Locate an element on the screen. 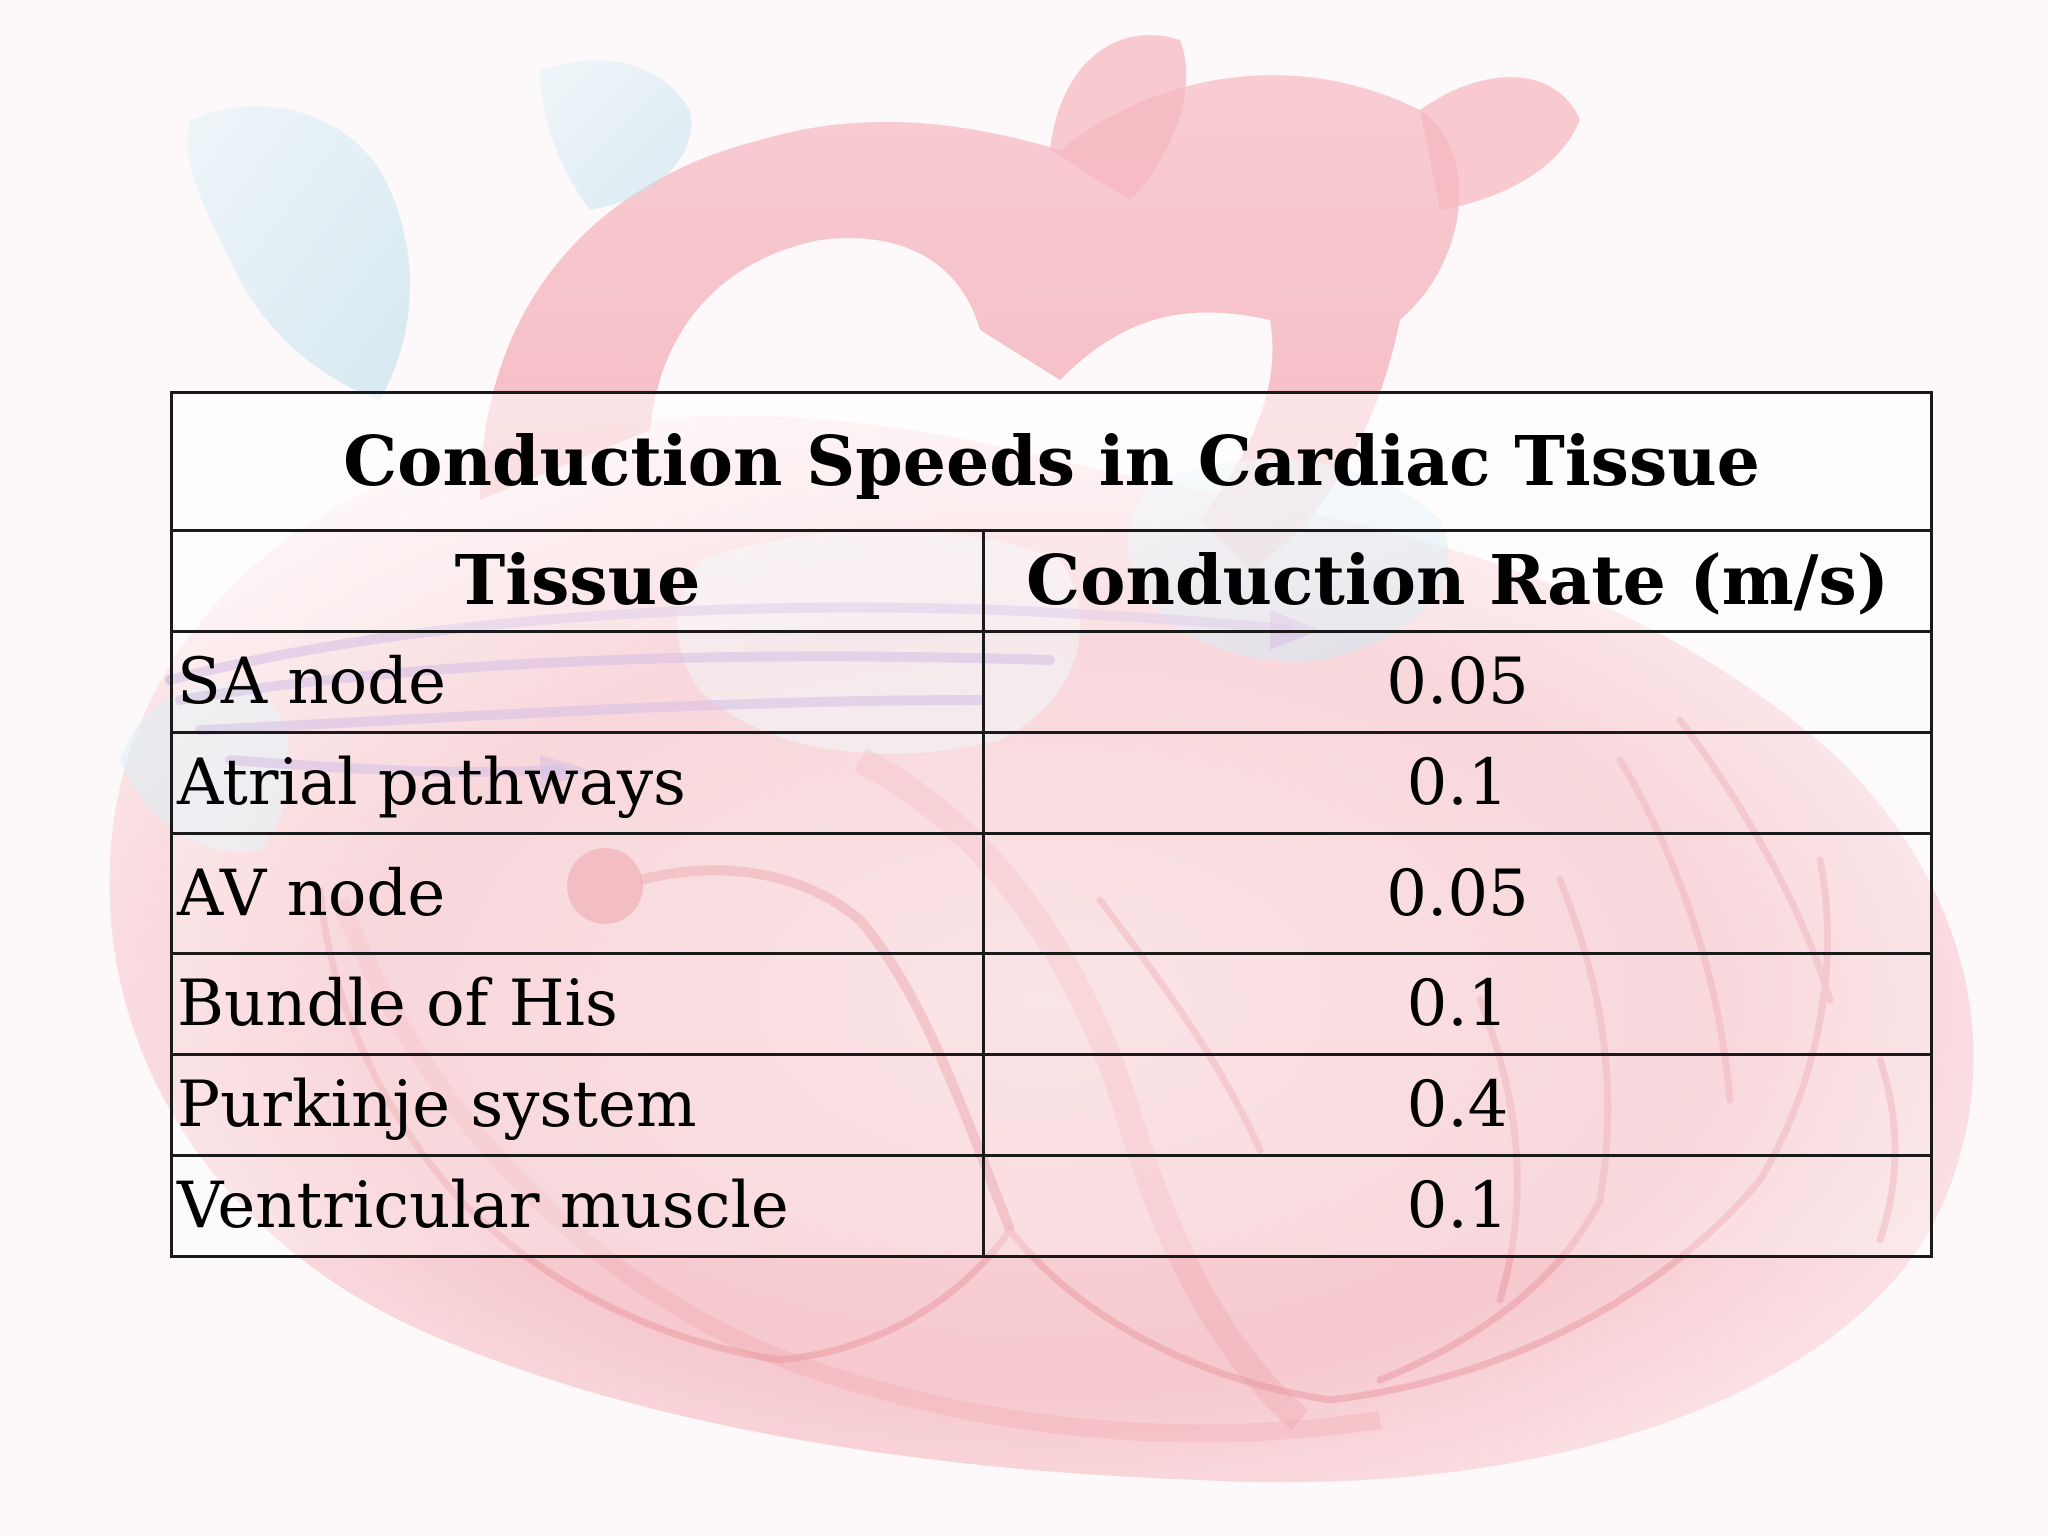 The height and width of the screenshot is (1536, 2048). table-row: Atrial pathways 0.1 is located at coordinates (1052, 783).